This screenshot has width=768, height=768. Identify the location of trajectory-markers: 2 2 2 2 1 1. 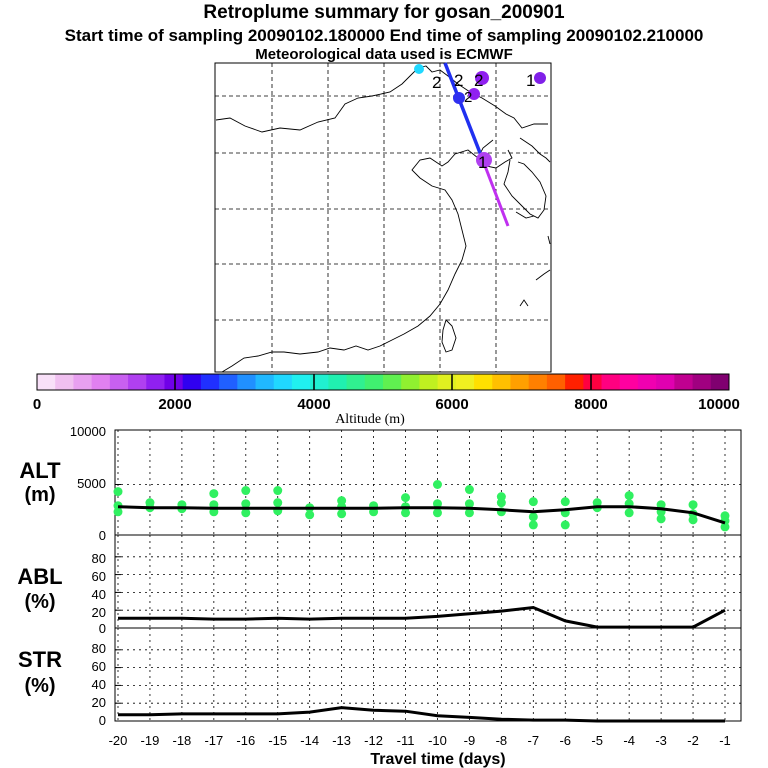
(480, 118).